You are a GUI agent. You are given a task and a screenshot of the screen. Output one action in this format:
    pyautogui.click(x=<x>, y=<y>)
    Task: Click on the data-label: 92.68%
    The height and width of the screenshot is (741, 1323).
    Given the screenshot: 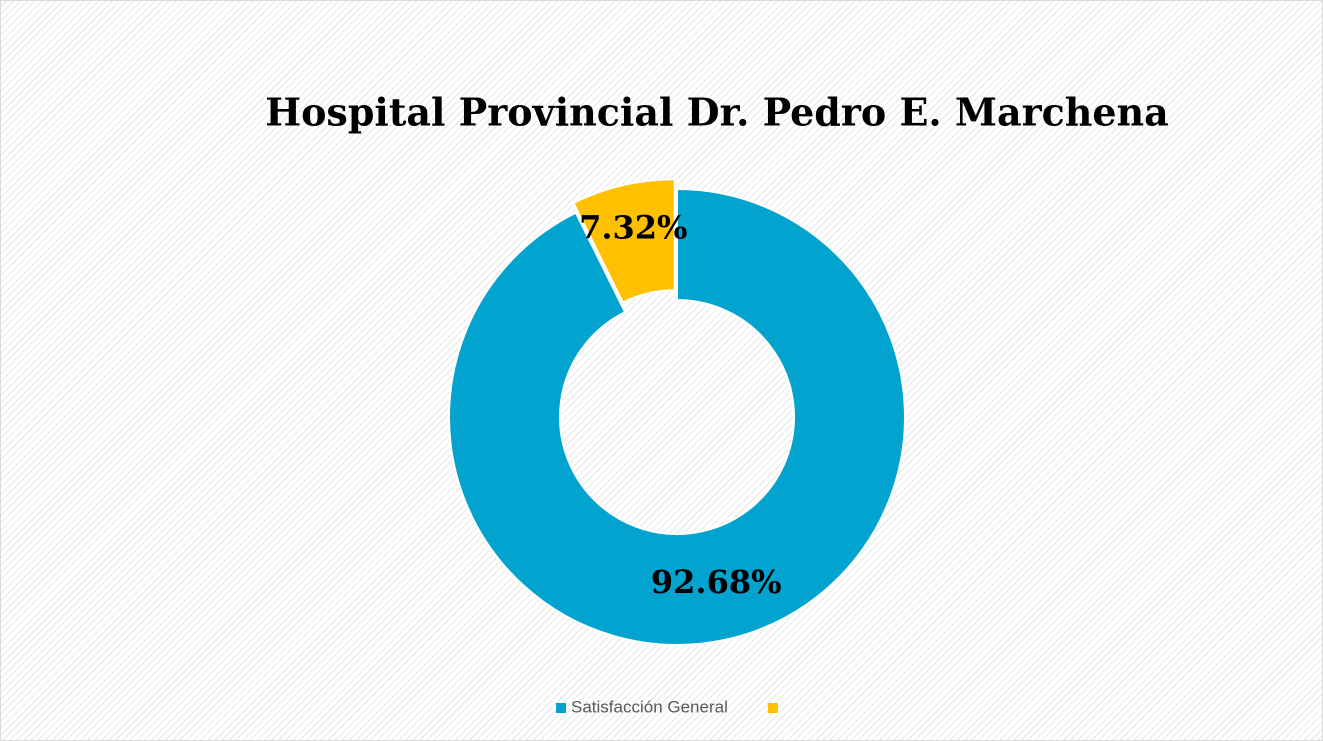 What is the action you would take?
    pyautogui.click(x=716, y=582)
    